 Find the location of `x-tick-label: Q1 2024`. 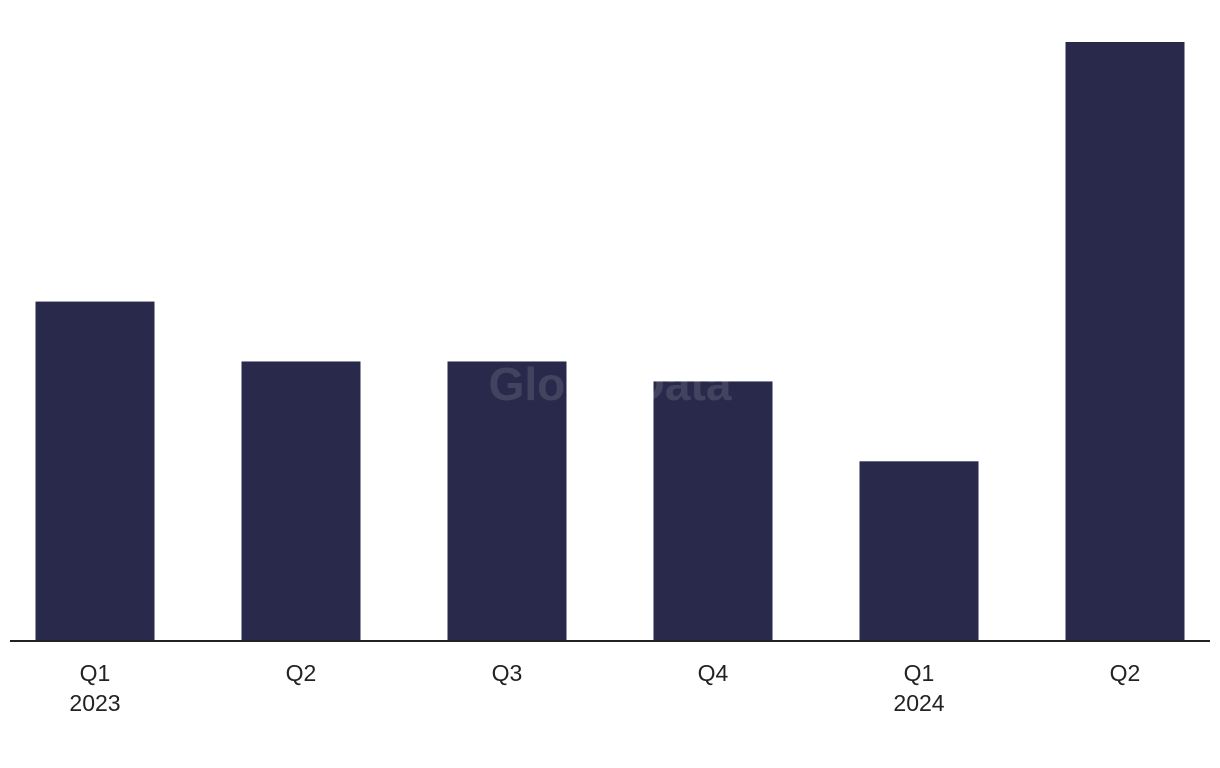

x-tick-label: Q1 2024 is located at coordinates (919, 688).